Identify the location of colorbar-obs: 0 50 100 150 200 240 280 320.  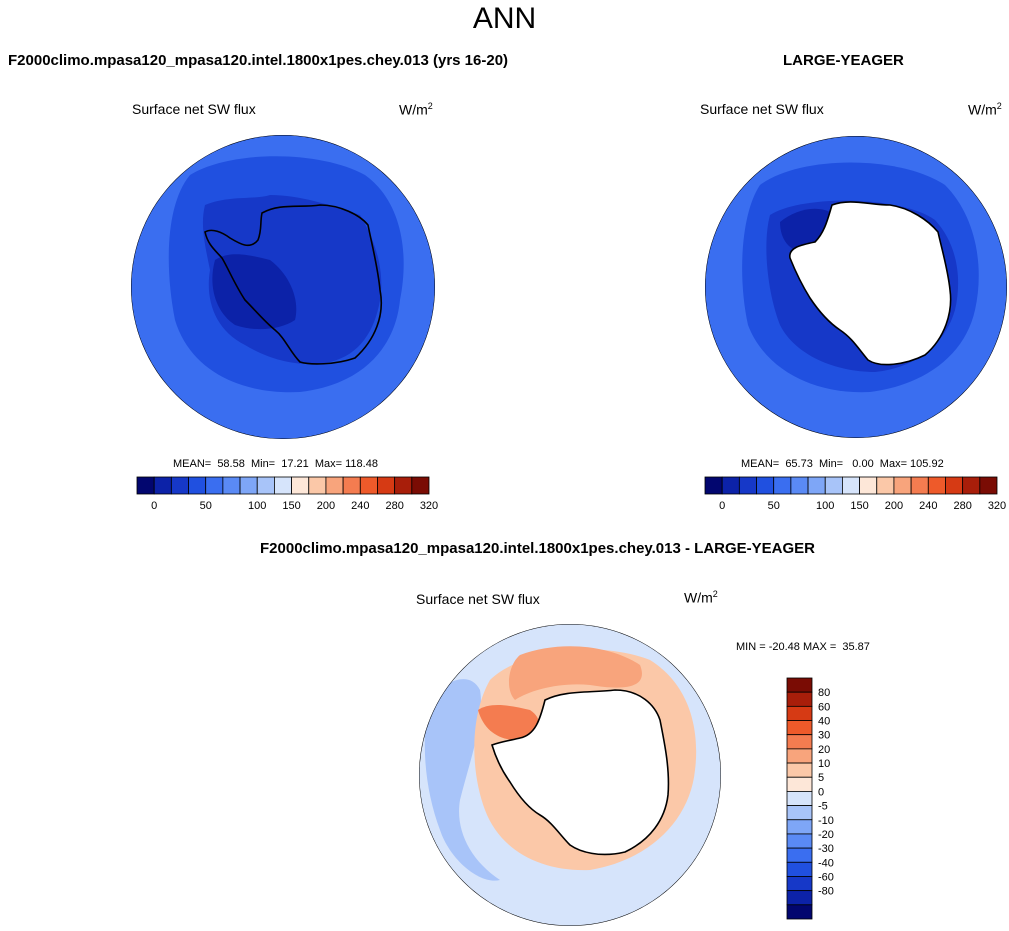
(855, 494).